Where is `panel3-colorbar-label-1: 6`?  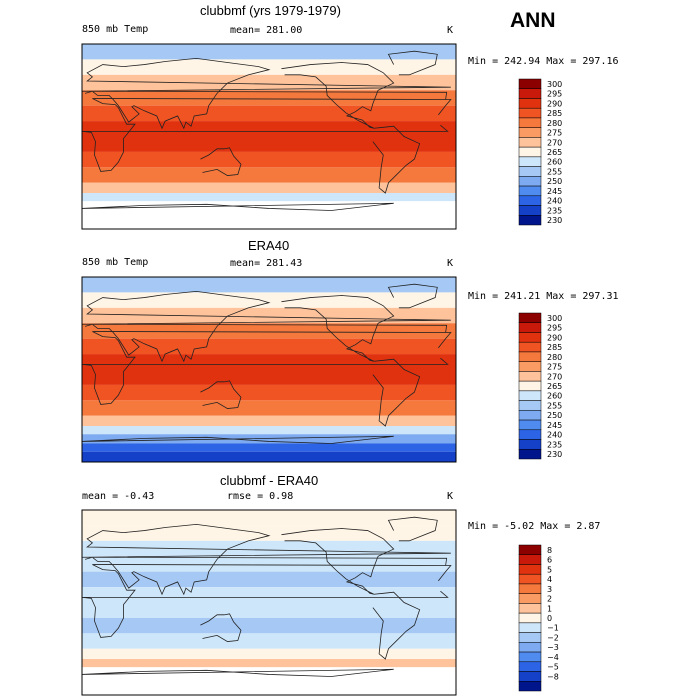
panel3-colorbar-label-1: 6 is located at coordinates (549, 560).